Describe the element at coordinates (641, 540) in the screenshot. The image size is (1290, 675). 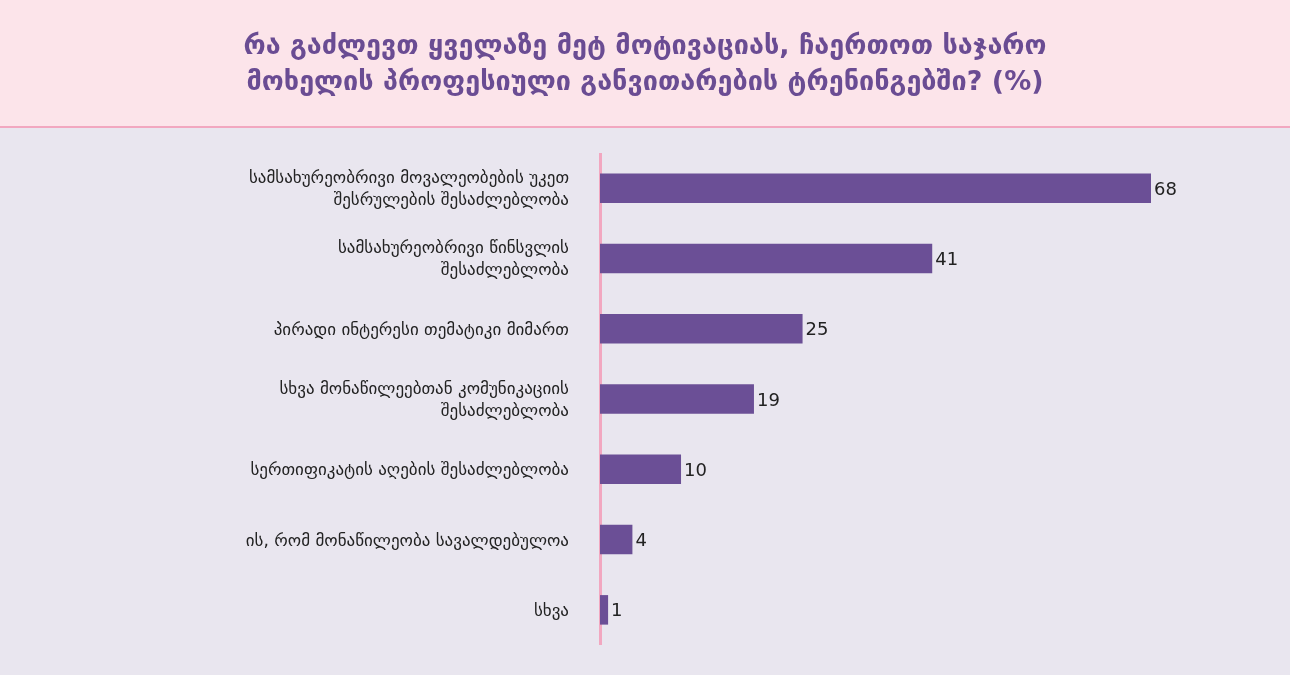
I see `data-label: 4` at that location.